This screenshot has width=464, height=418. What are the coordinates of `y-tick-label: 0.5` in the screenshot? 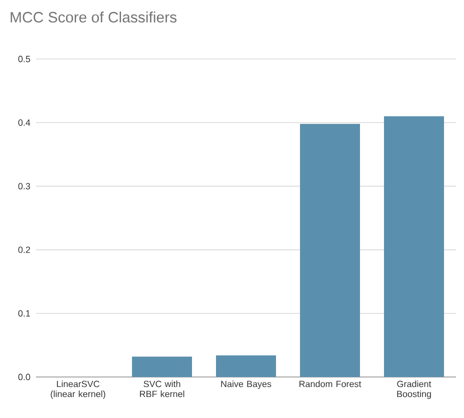 It's located at (24, 59).